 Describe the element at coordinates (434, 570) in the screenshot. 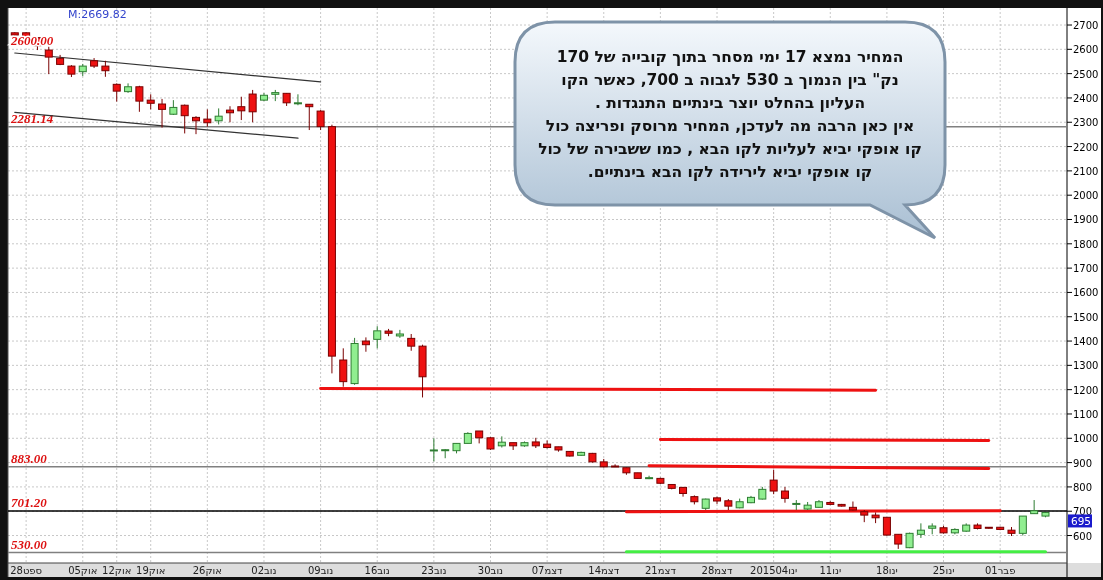

I see `x-tick-label: 23נוב` at that location.